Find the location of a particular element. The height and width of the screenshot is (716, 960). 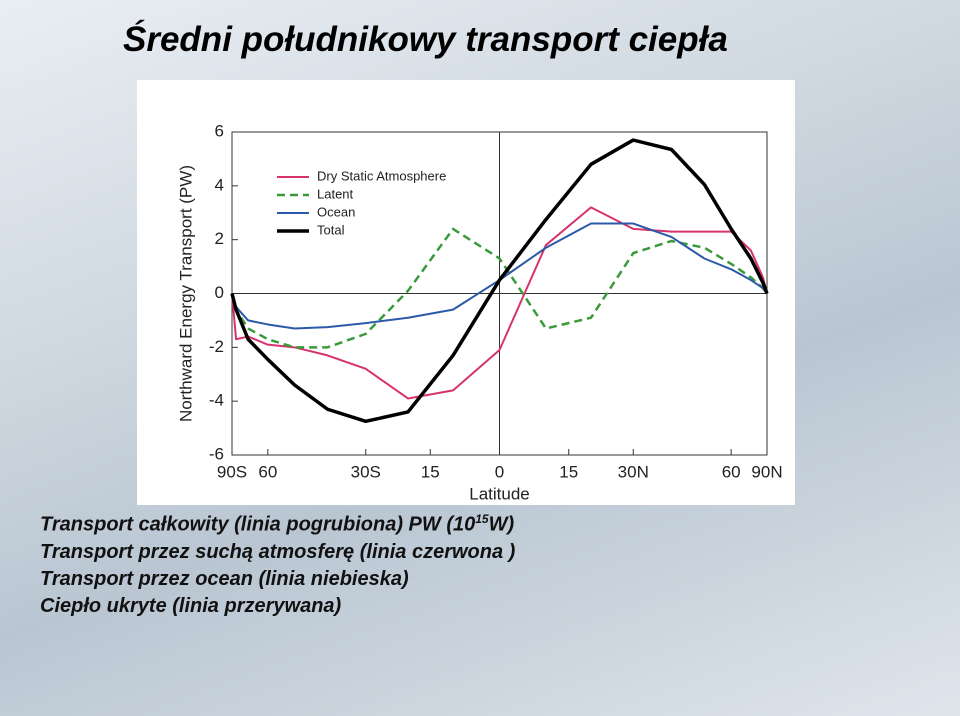

y-axis-label: Northward Energy Transport (PW) is located at coordinates (185, 293).